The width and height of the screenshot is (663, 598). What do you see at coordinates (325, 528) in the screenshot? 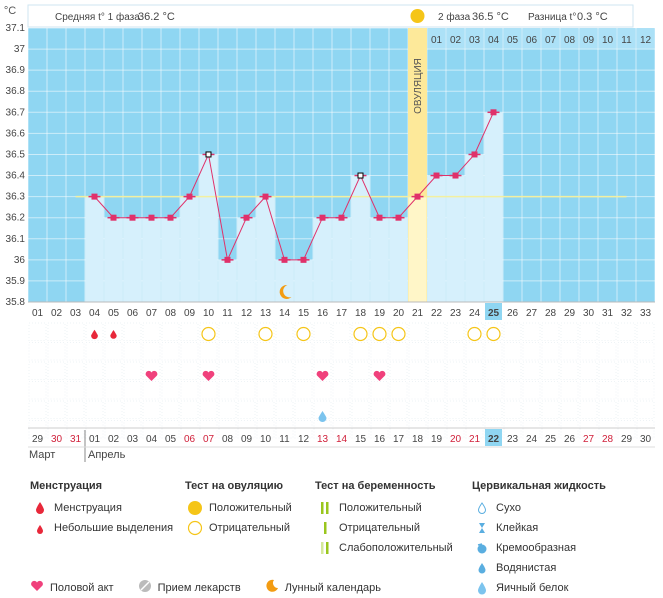
I see `single-stripe-icon` at bounding box center [325, 528].